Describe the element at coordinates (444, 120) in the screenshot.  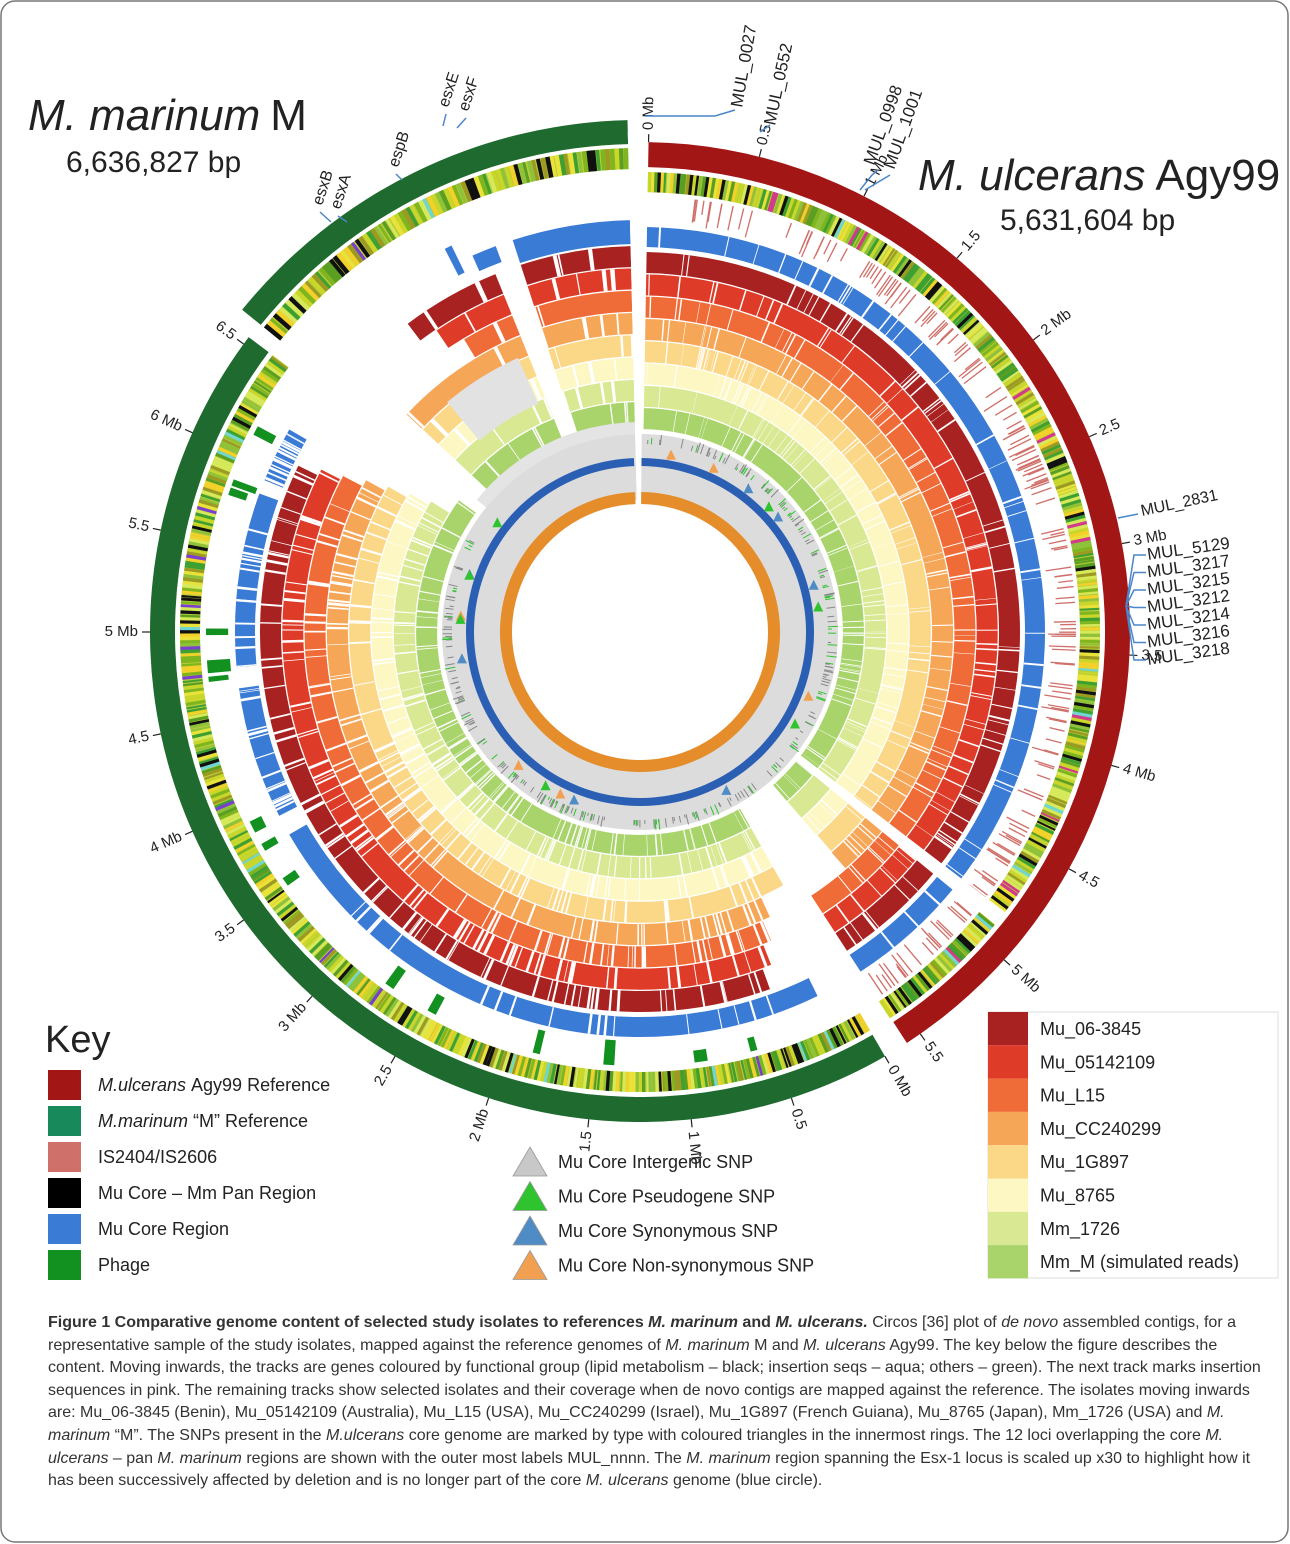
I see `leader-line` at that location.